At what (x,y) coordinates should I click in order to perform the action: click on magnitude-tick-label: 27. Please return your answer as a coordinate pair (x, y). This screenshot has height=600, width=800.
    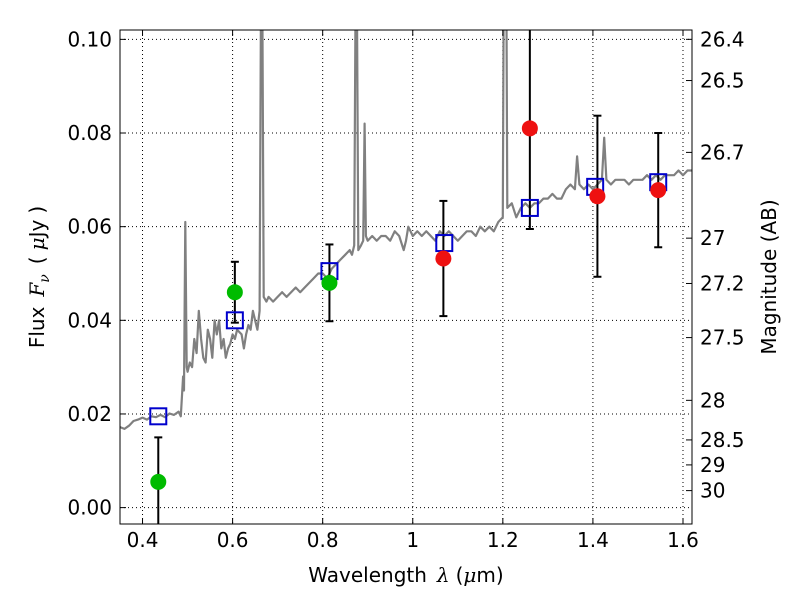
    Looking at the image, I should click on (712, 238).